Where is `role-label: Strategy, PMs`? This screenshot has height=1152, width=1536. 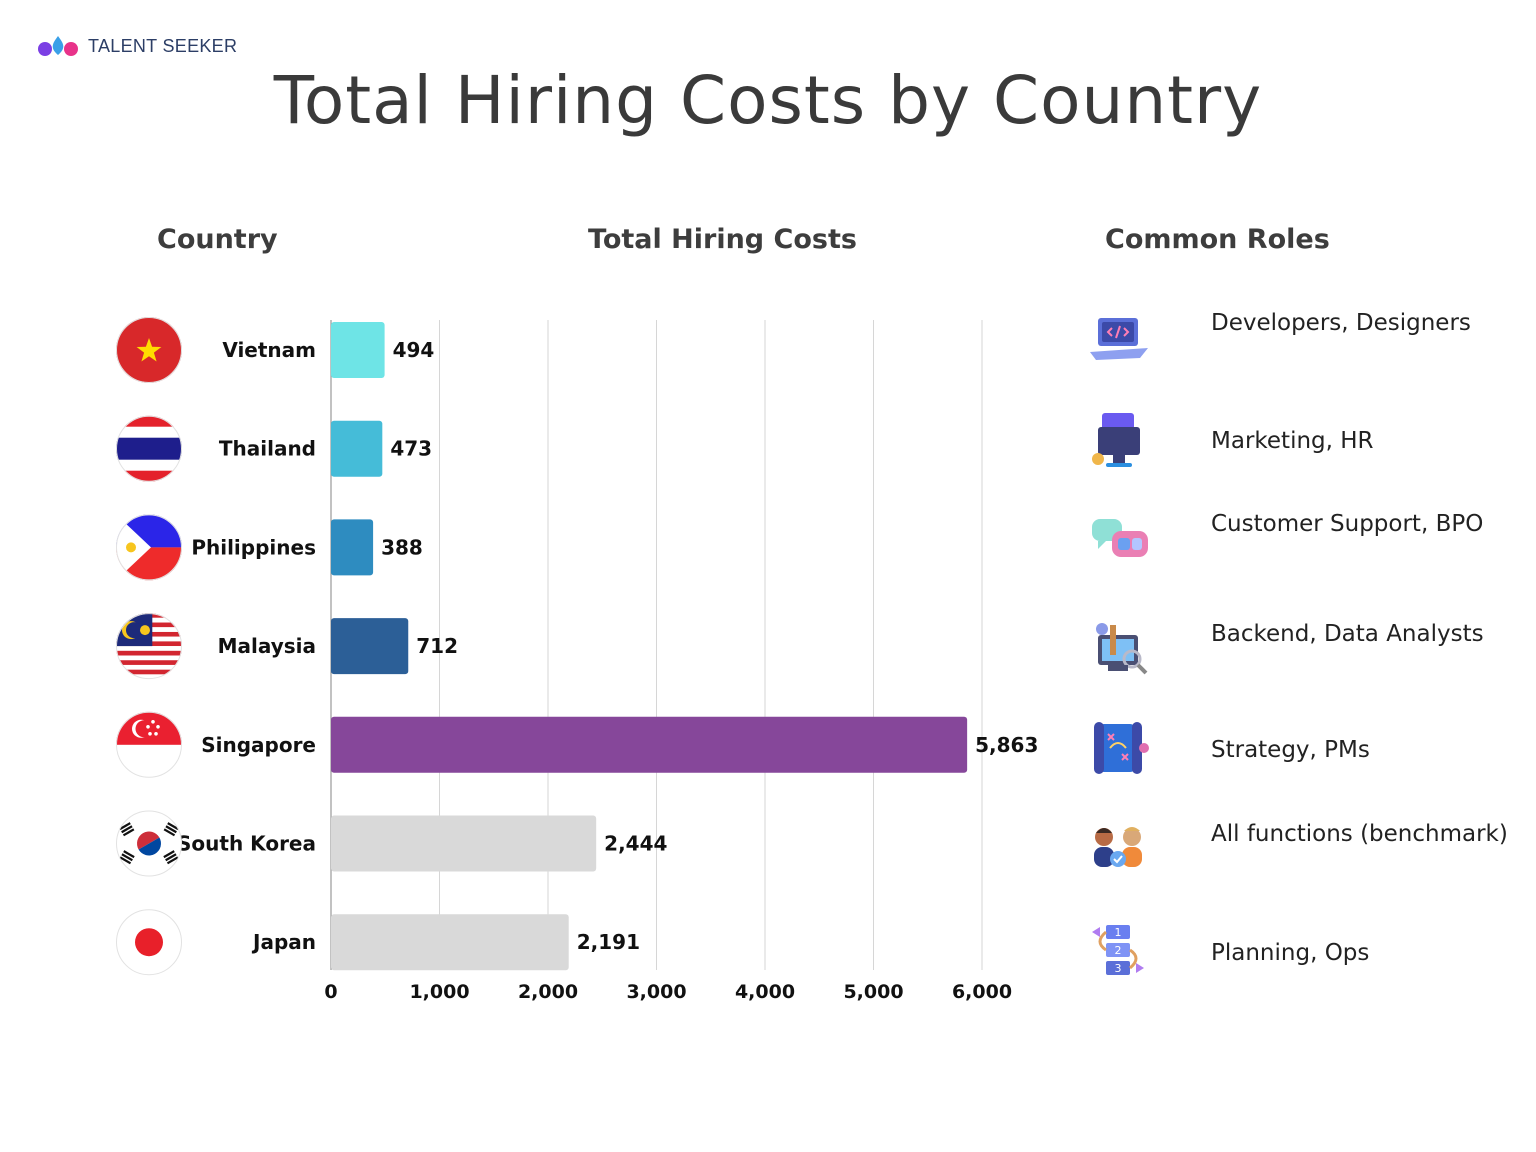
role-label: Strategy, PMs is located at coordinates (1290, 749).